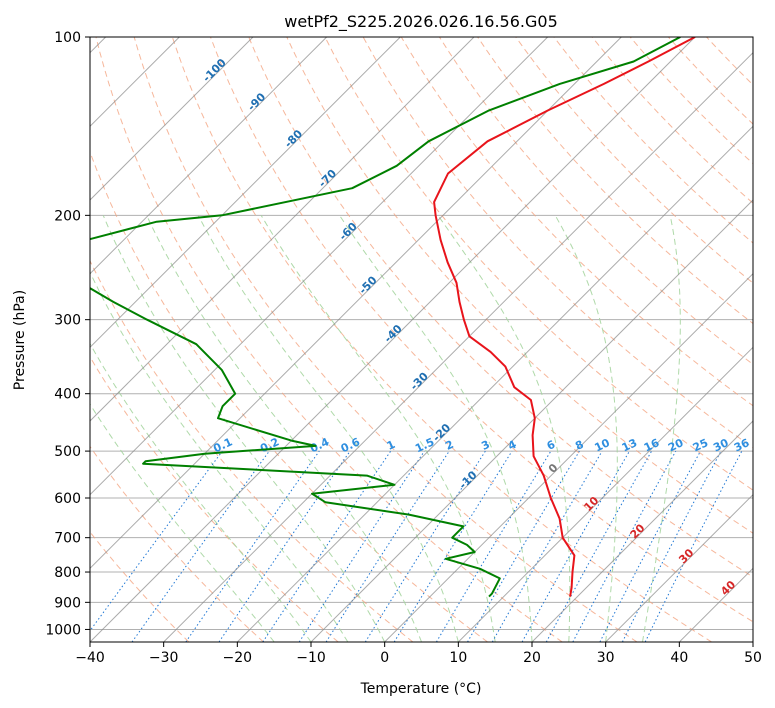 This screenshot has height=708, width=775. What do you see at coordinates (603, 445) in the screenshot?
I see `mixing-ratio-label: 10` at bounding box center [603, 445].